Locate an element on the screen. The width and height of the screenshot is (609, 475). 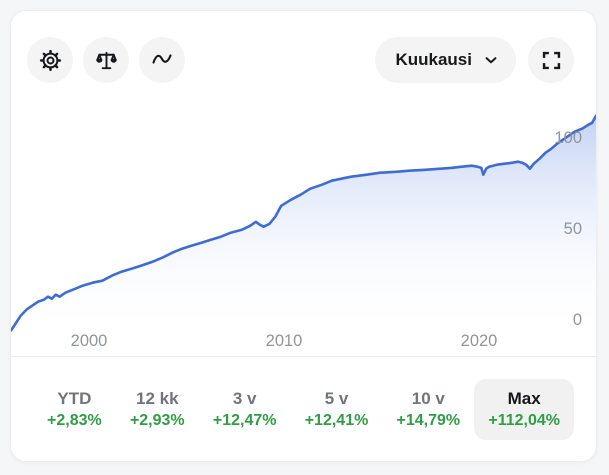
scales-icon is located at coordinates (106, 60).